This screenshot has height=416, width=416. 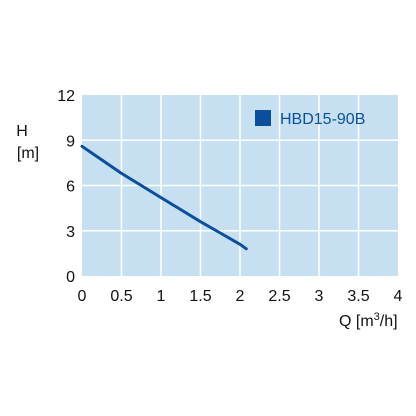 What do you see at coordinates (263, 118) in the screenshot?
I see `legend-swatch` at bounding box center [263, 118].